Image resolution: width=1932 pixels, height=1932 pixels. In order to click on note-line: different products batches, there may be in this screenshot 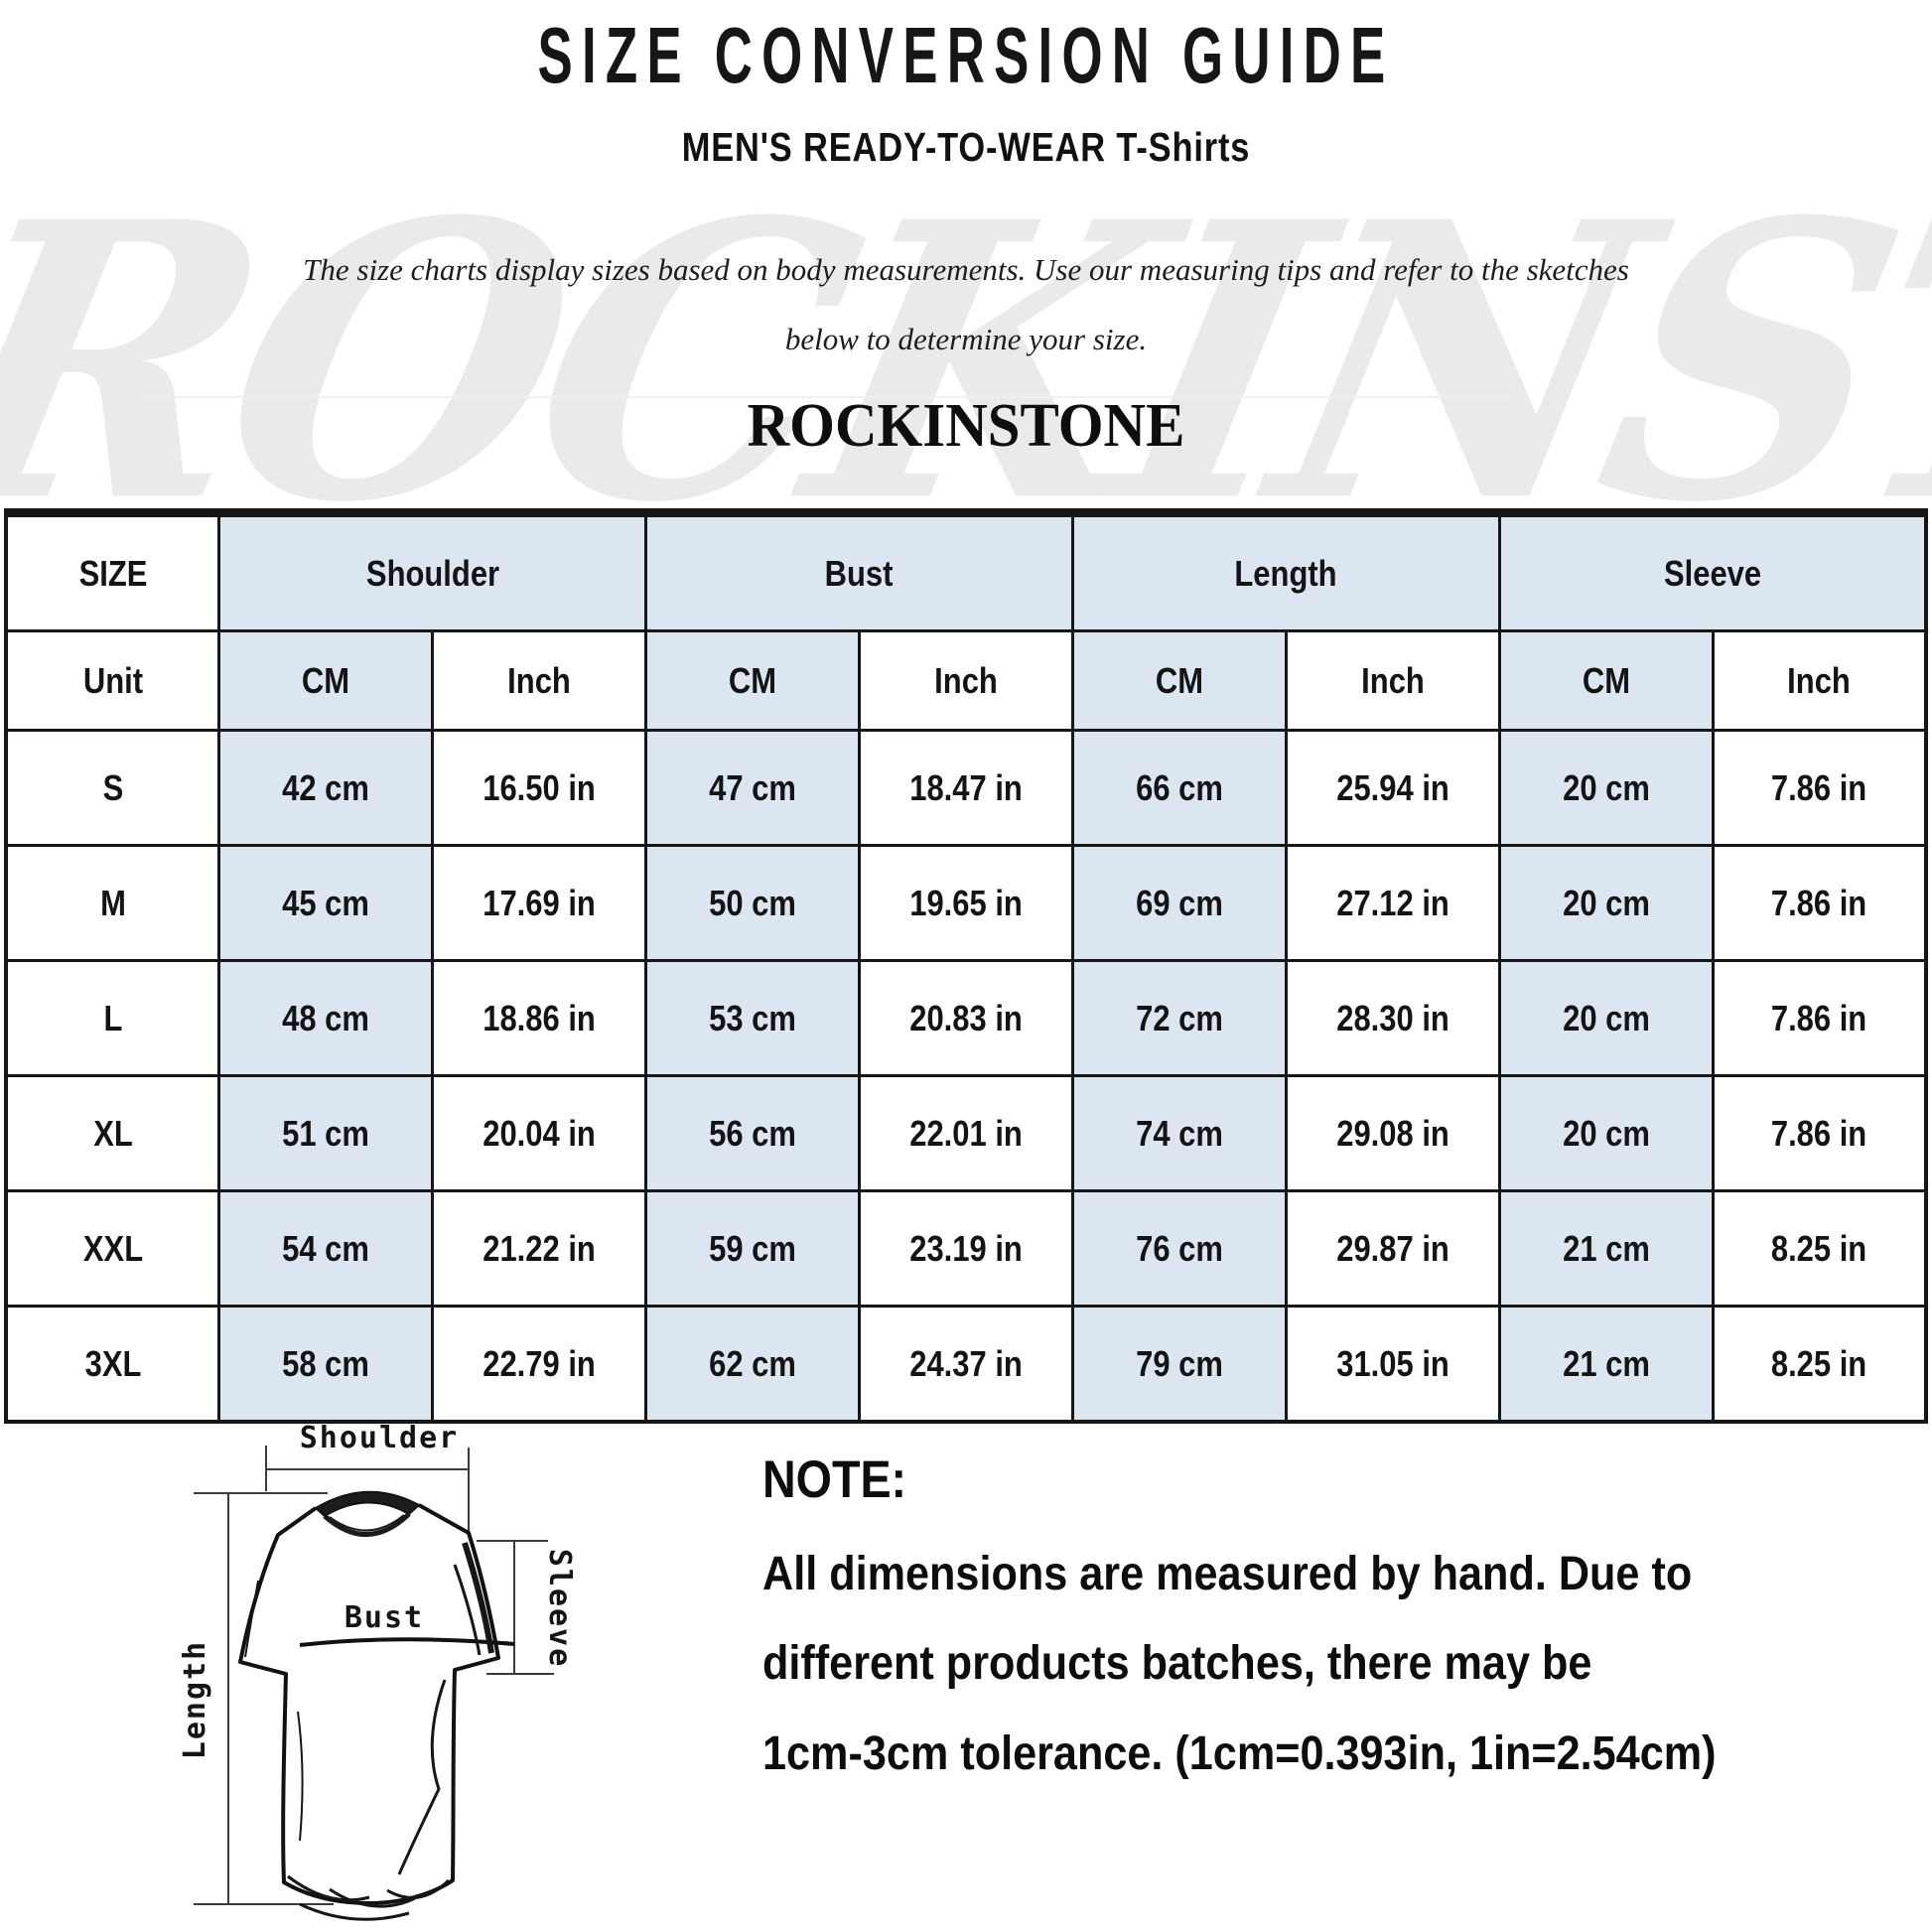, I will do `click(1177, 1664)`.